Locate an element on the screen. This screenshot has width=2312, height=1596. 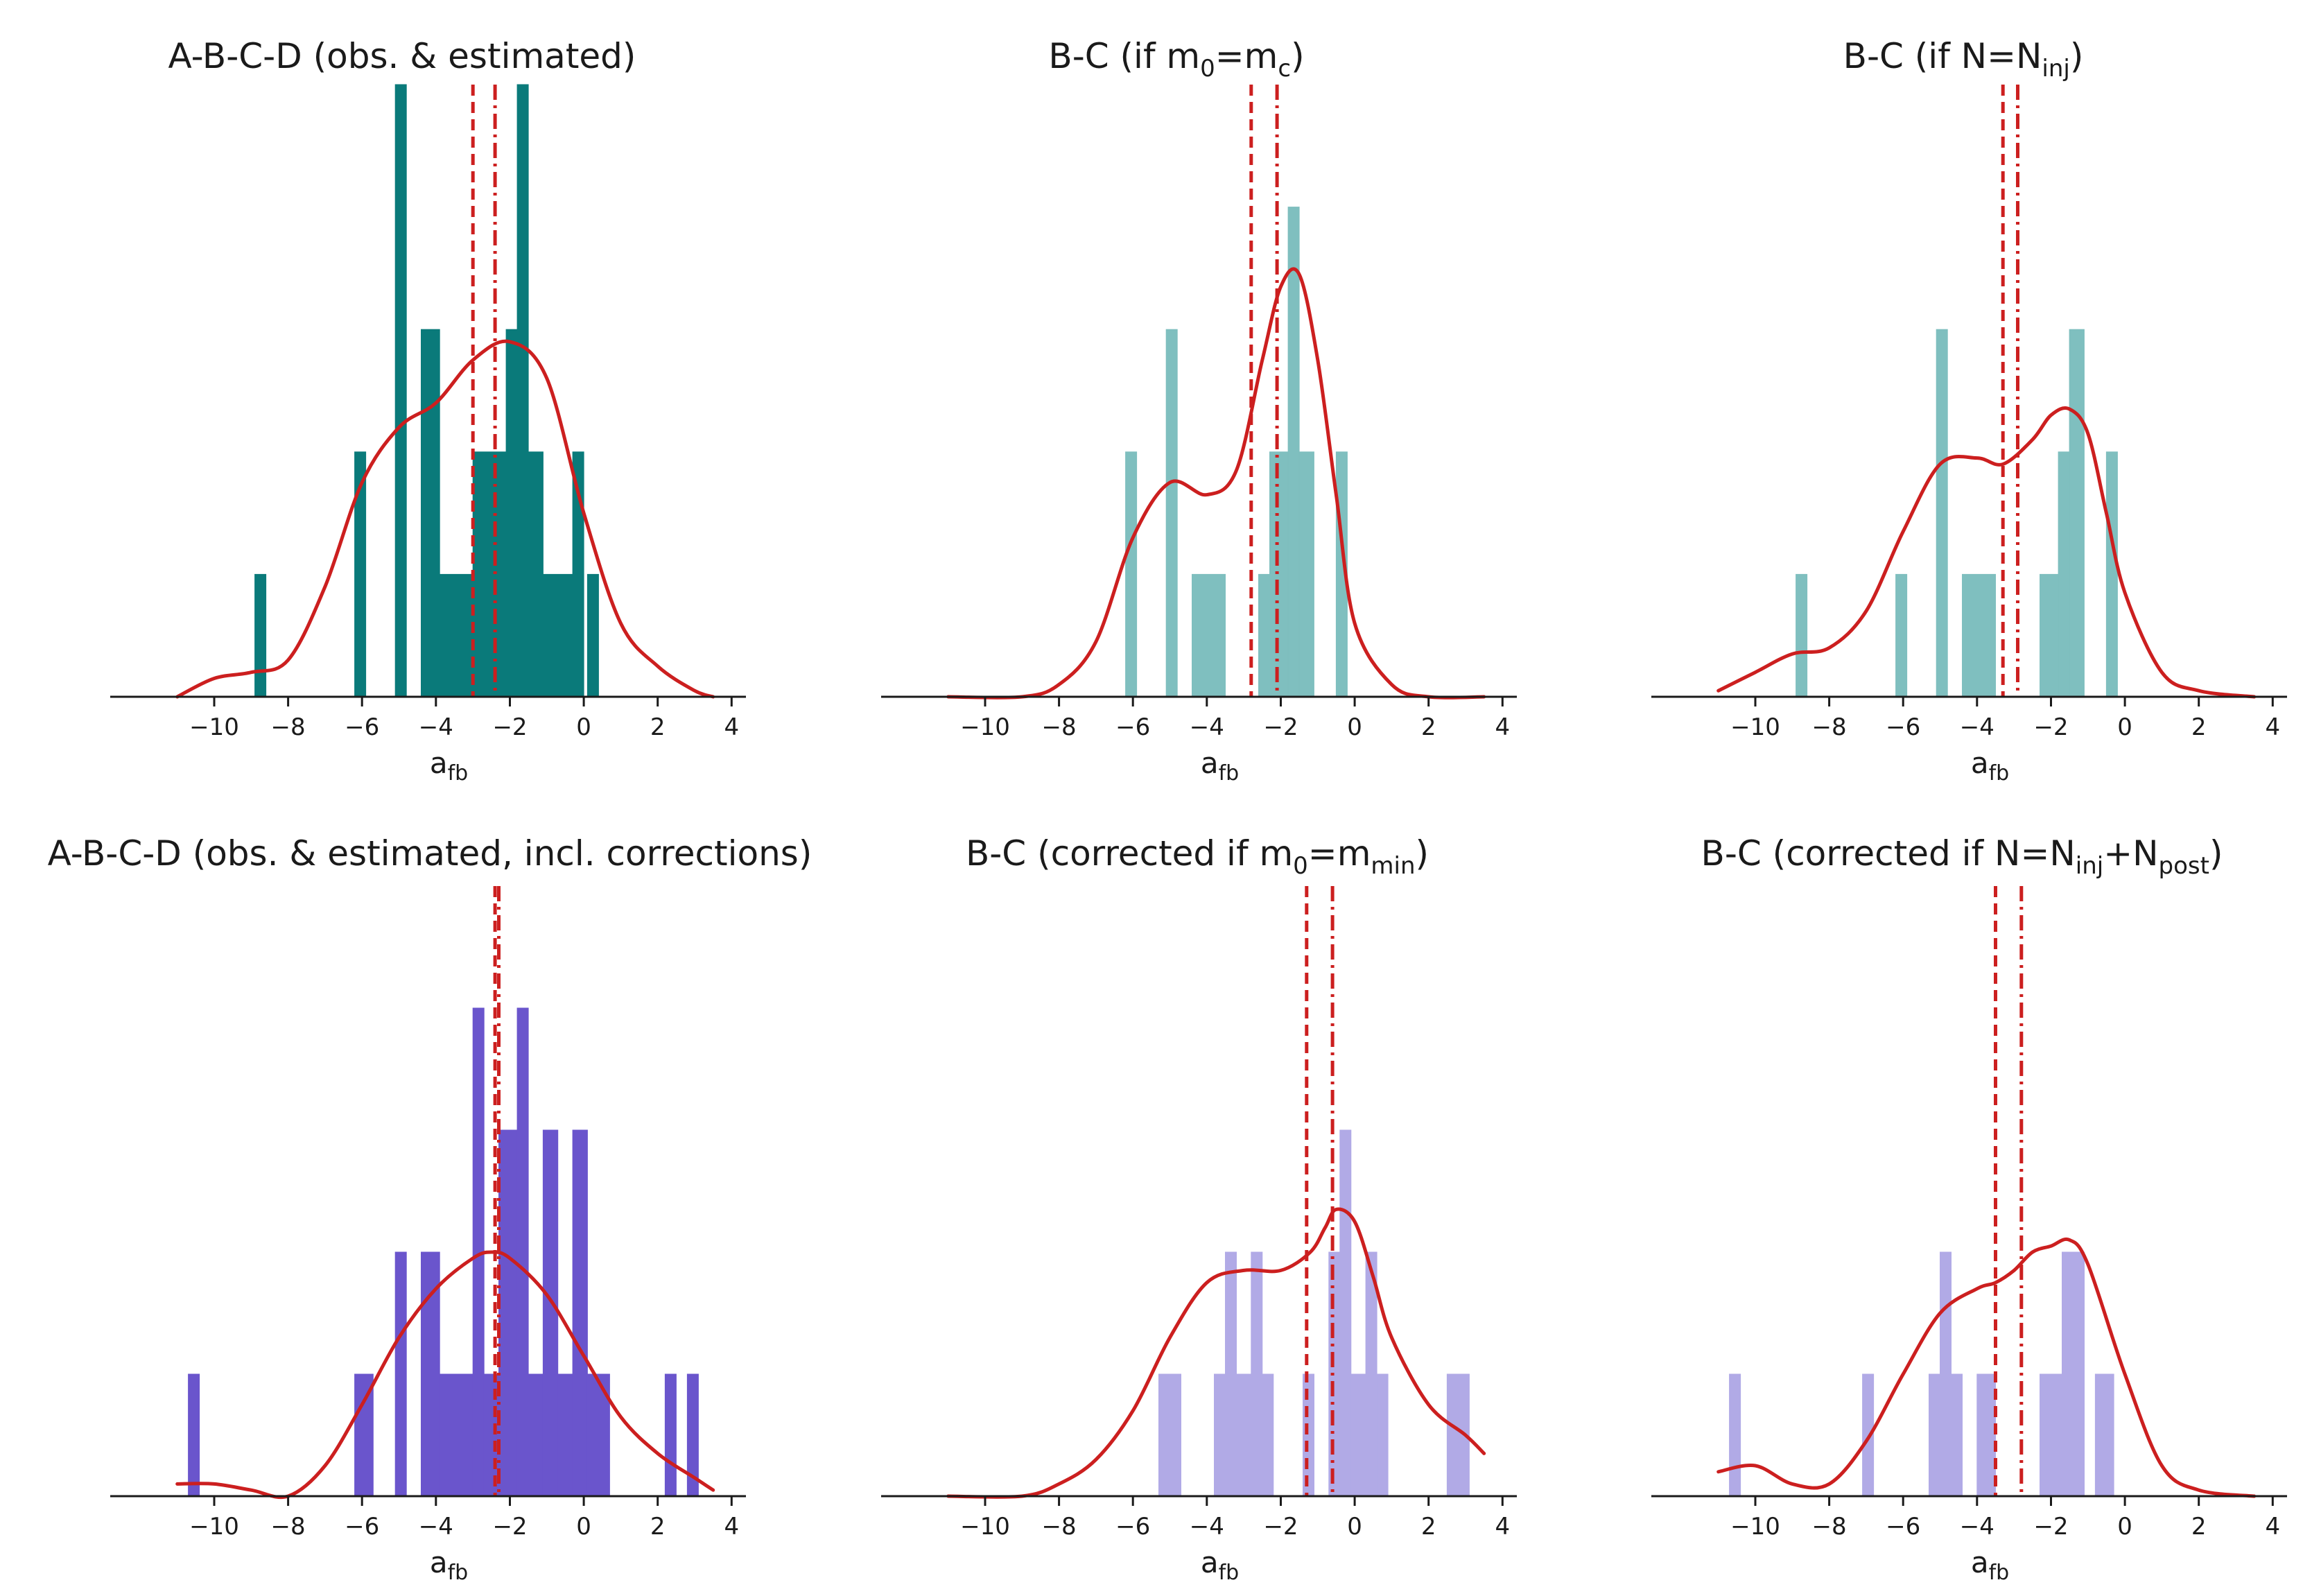
panel-1: −10 −8 −6 −4 −2 0 2 4 afb is located at coordinates (428, 435).